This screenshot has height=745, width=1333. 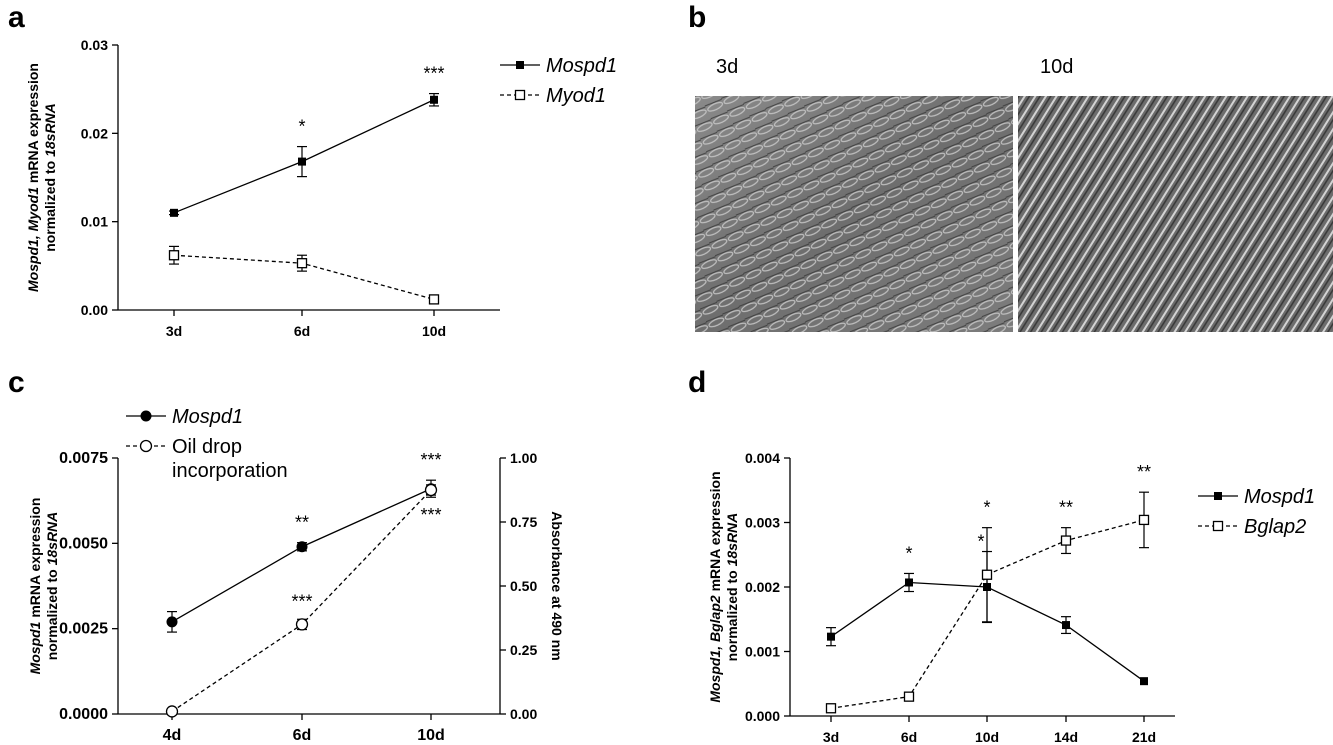 I want to click on legend-a: Mospd1 Myod1, so click(x=558, y=81).